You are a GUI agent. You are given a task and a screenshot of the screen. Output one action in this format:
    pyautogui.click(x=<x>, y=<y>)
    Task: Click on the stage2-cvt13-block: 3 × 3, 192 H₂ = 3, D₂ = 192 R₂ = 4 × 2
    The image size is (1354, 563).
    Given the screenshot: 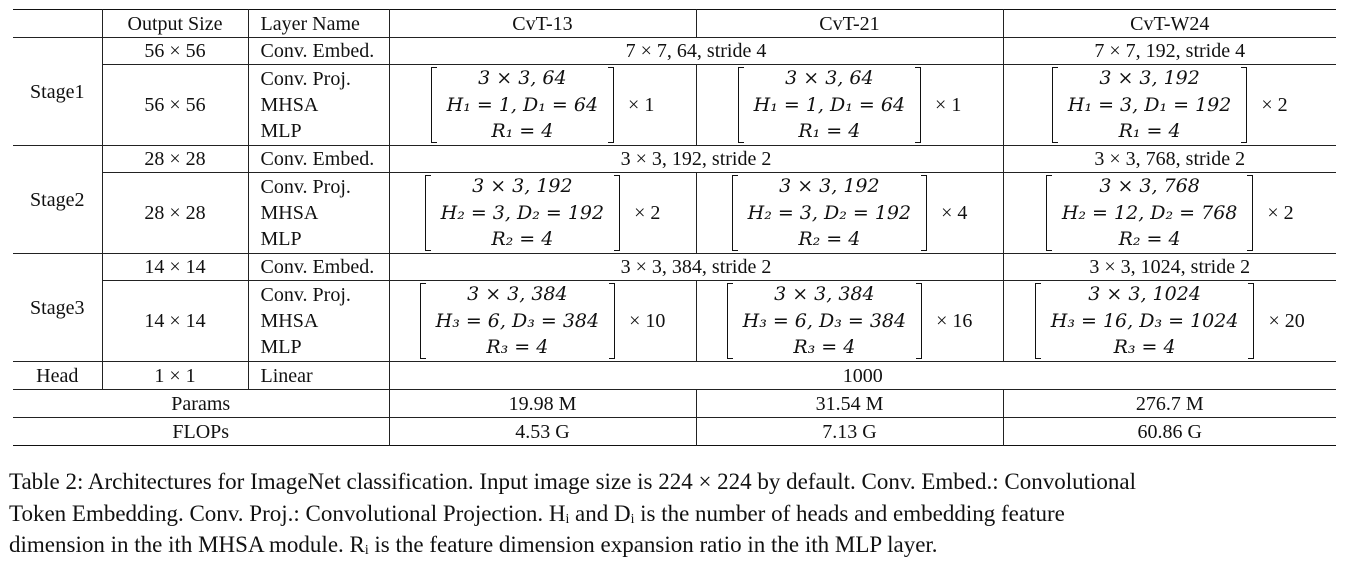 What is the action you would take?
    pyautogui.click(x=542, y=213)
    